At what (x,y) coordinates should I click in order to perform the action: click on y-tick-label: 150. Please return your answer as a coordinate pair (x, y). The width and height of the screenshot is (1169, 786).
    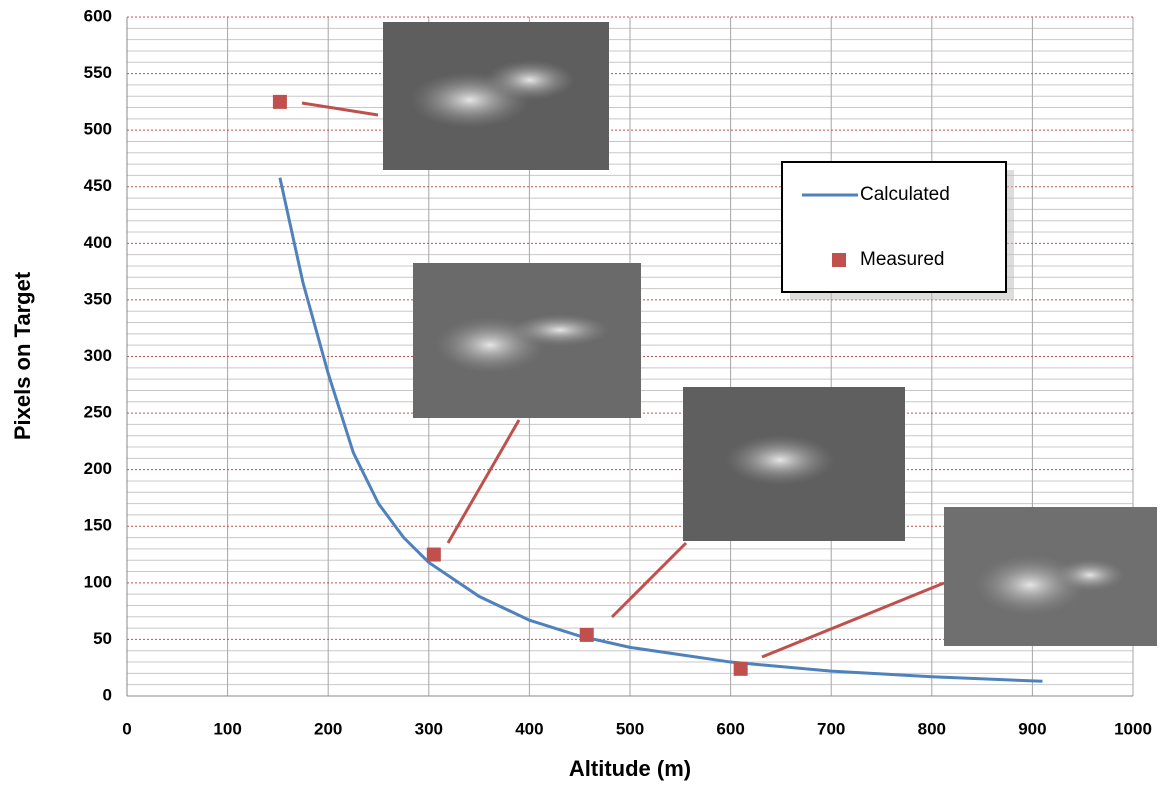
    Looking at the image, I should click on (98, 525).